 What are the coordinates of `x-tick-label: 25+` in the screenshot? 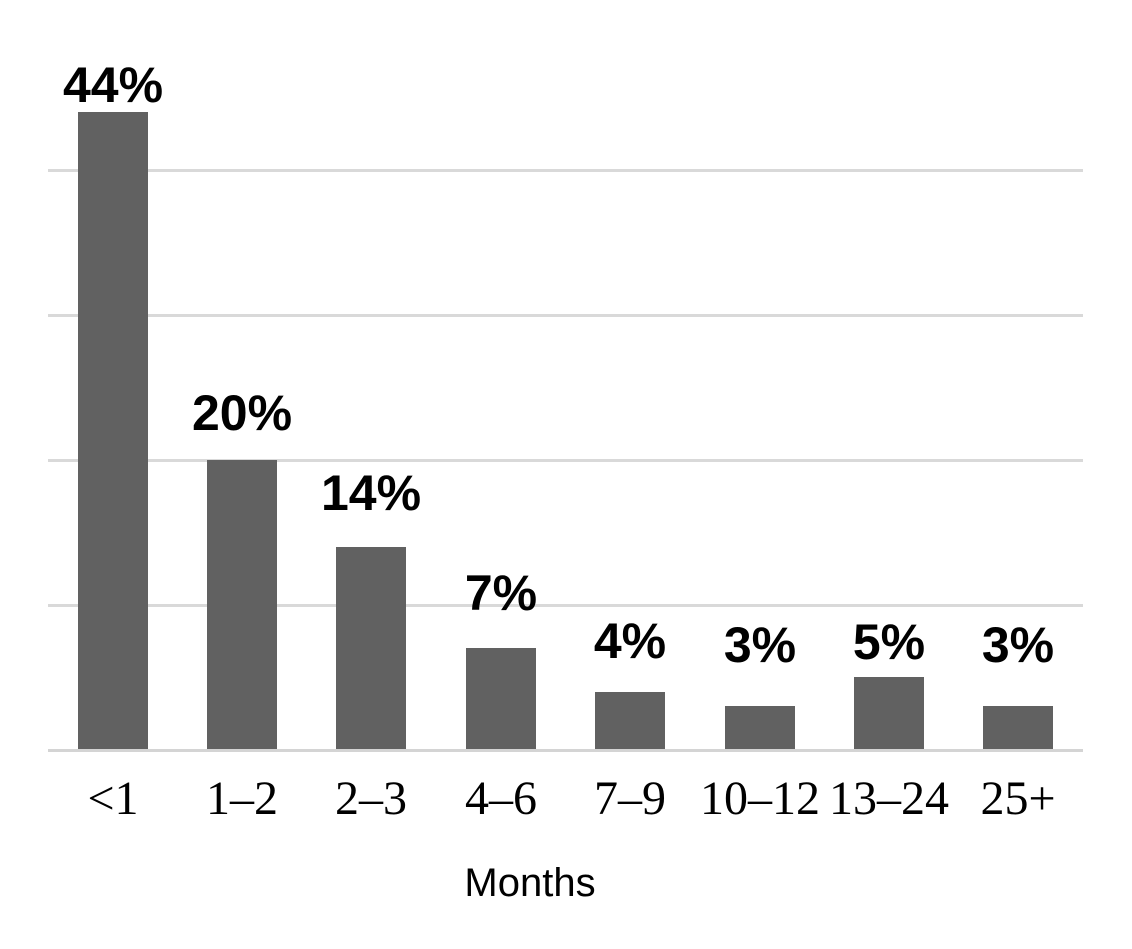 It's located at (1018, 798).